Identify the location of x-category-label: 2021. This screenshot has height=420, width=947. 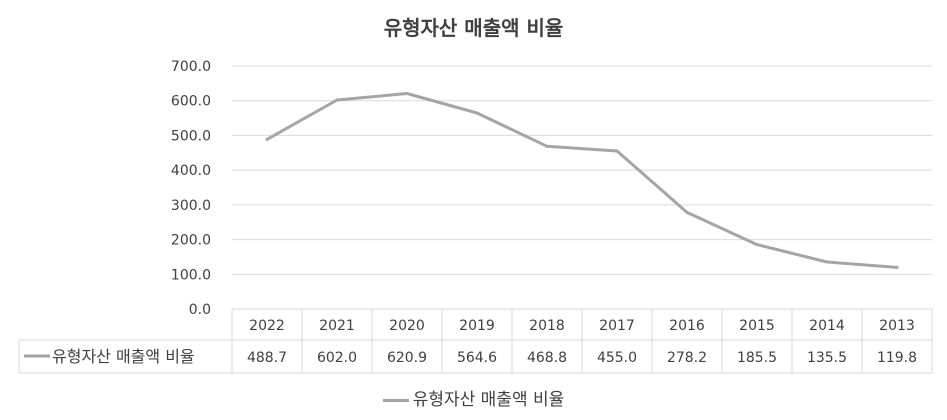
(337, 326).